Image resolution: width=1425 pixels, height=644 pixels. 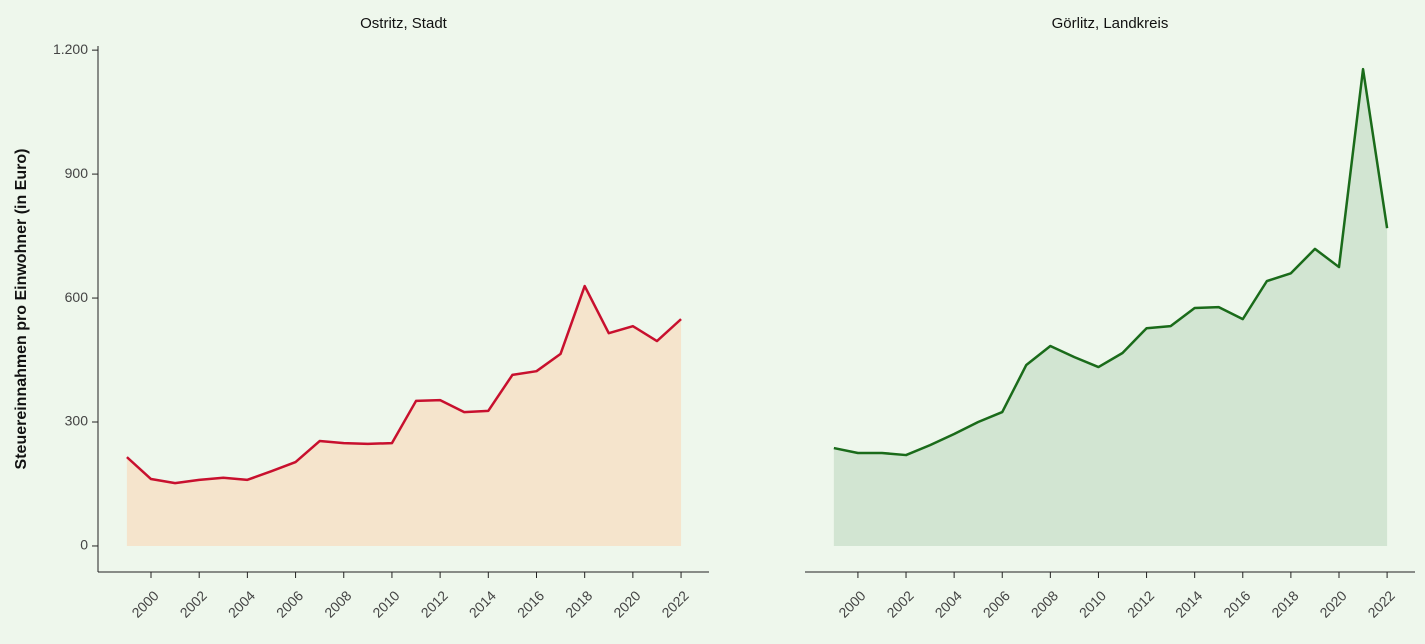 I want to click on y-tick-label: 1.200, so click(x=70, y=49).